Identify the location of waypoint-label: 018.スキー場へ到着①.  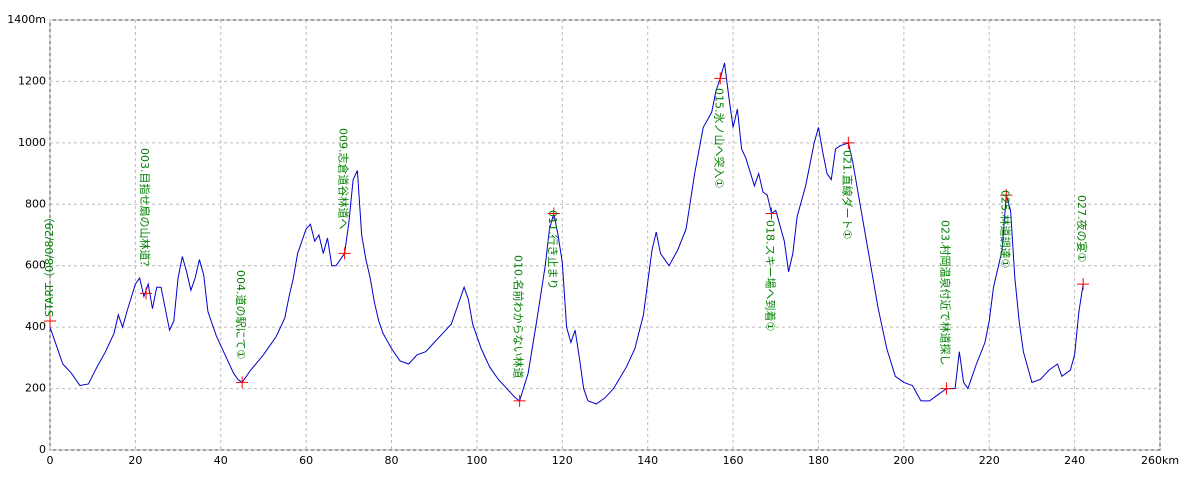
(771, 275).